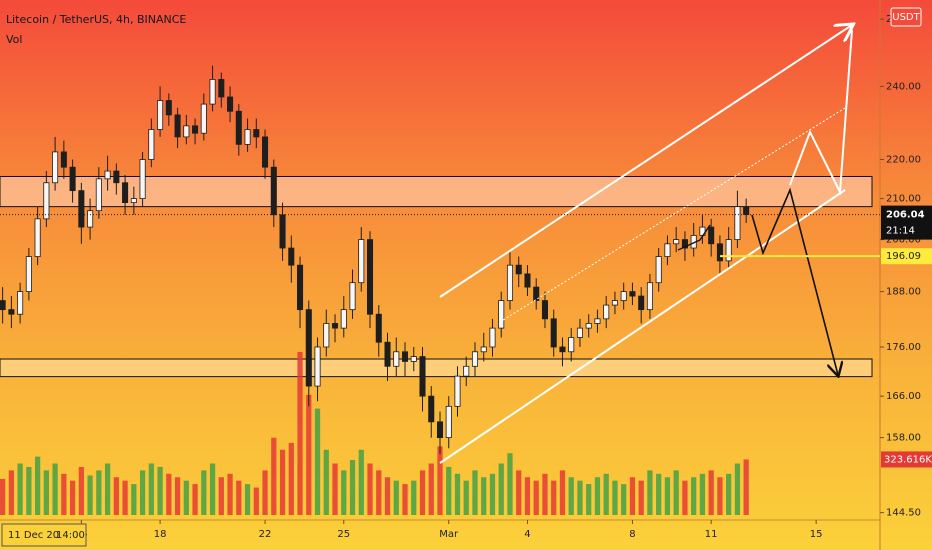  Describe the element at coordinates (816, 534) in the screenshot. I see `x-tick-label: 15` at that location.